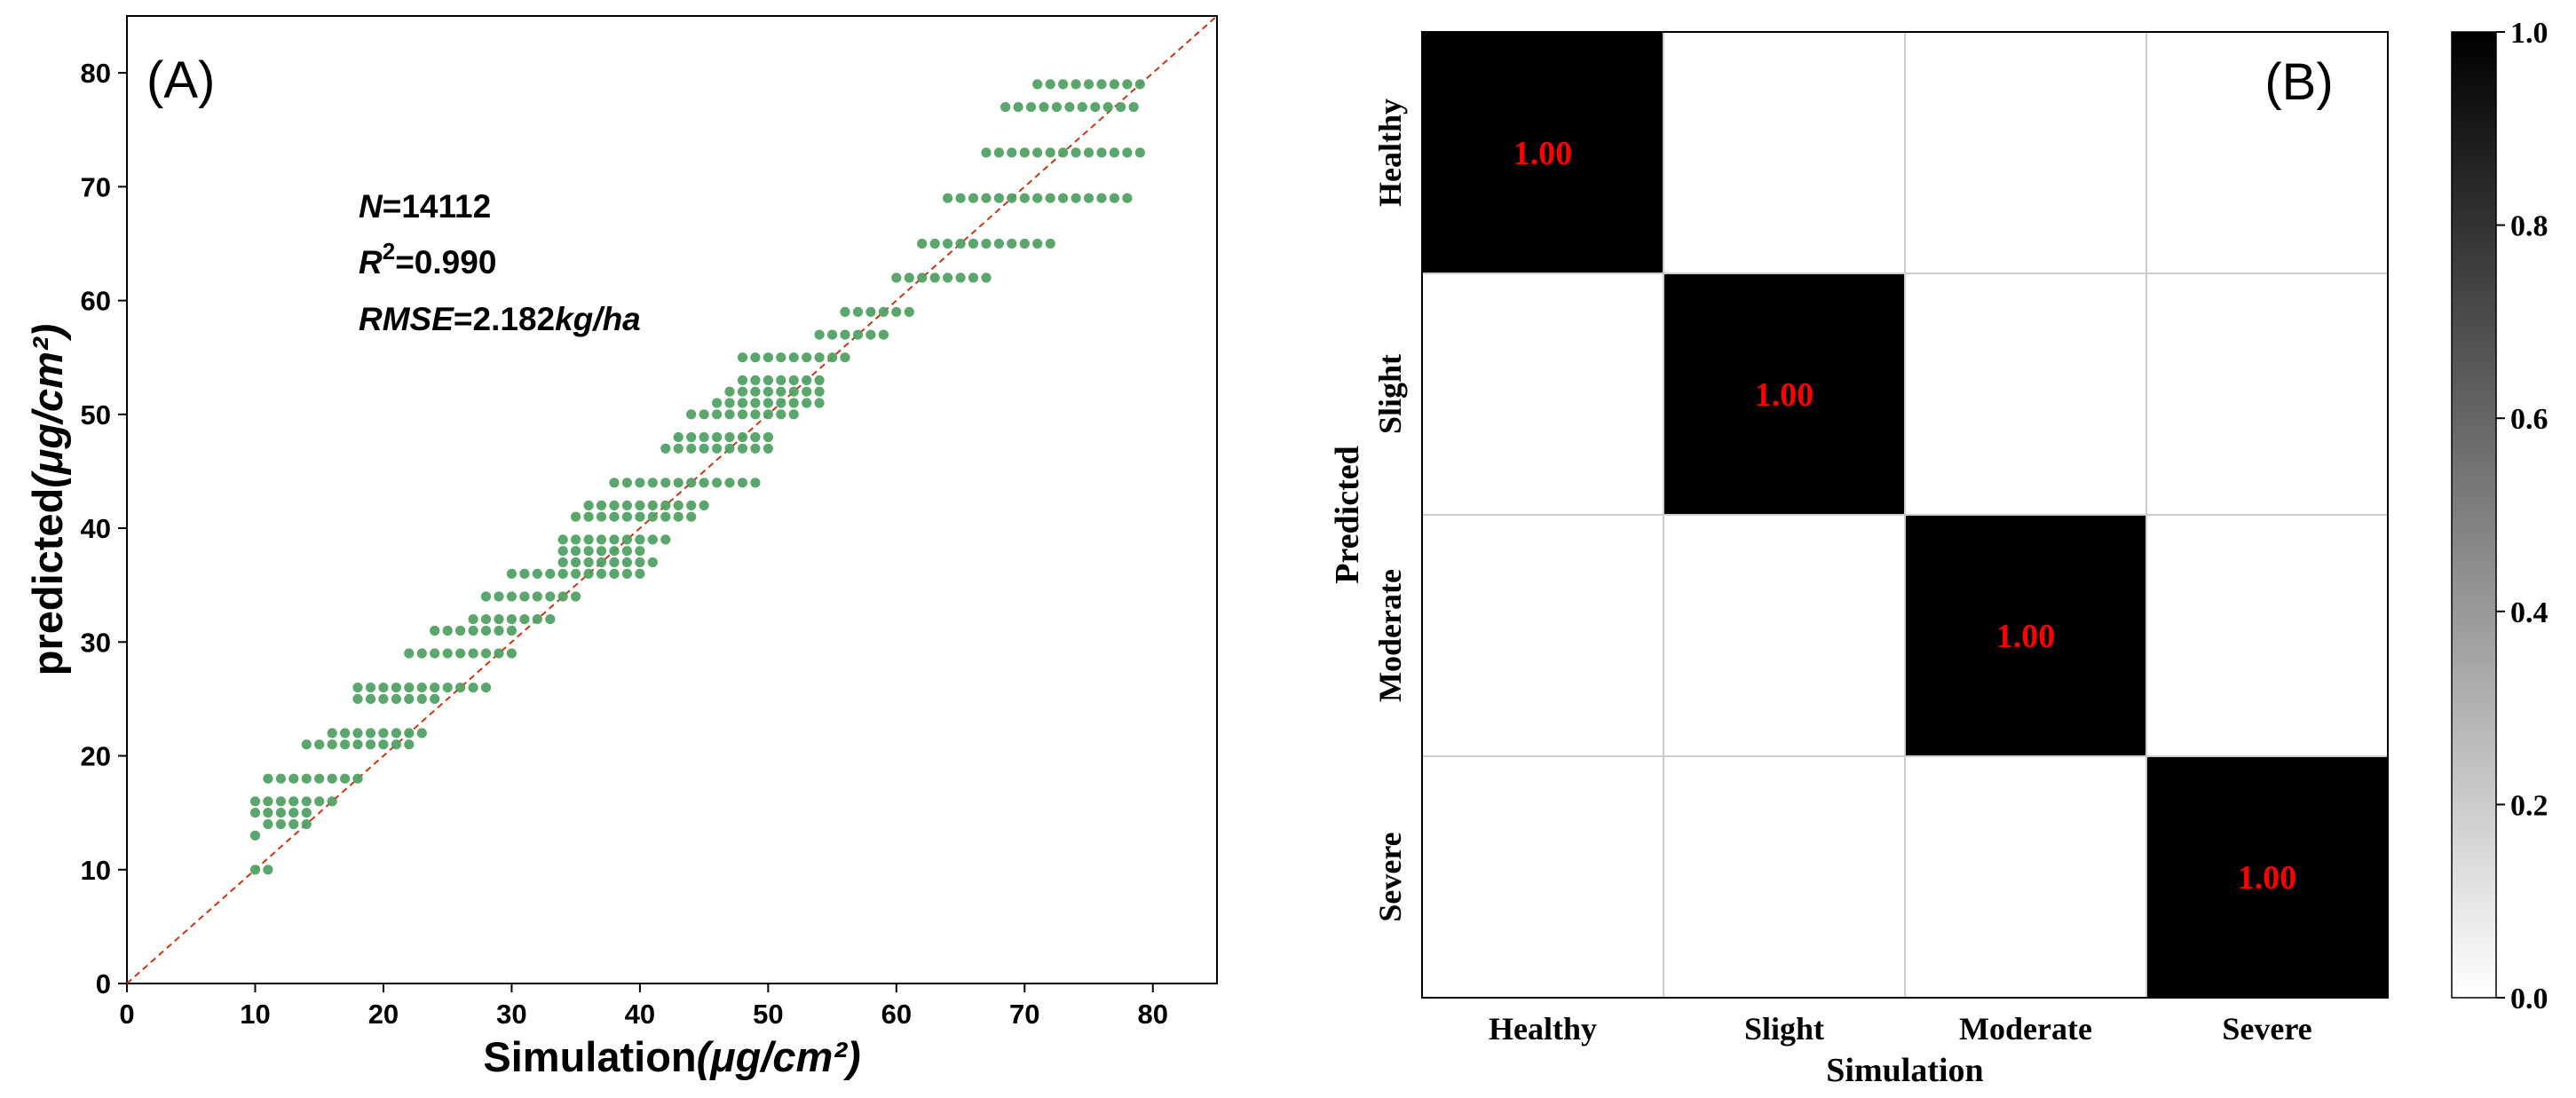 The width and height of the screenshot is (2576, 1098). I want to click on scatter-y-label: predicted(μg/cm²), so click(47, 500).